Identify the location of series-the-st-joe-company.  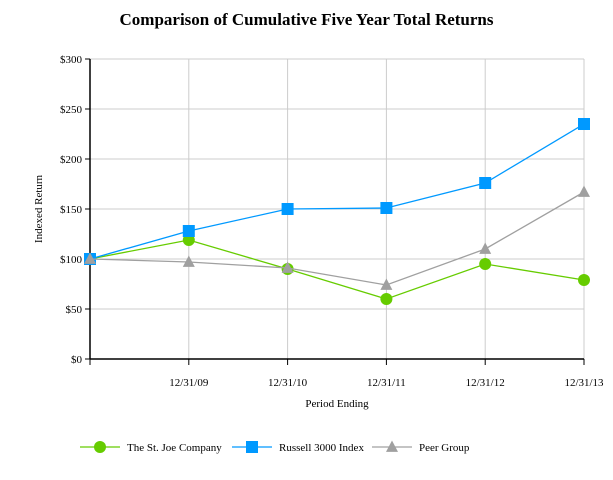
(337, 269).